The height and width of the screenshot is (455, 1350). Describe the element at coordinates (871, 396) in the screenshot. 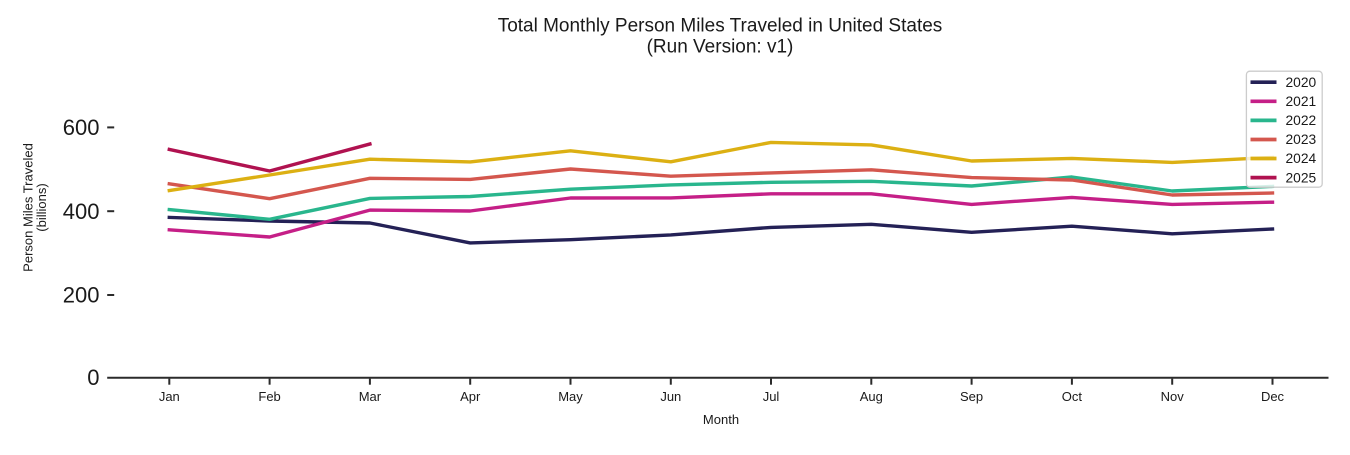

I see `svg-text: Aug` at that location.